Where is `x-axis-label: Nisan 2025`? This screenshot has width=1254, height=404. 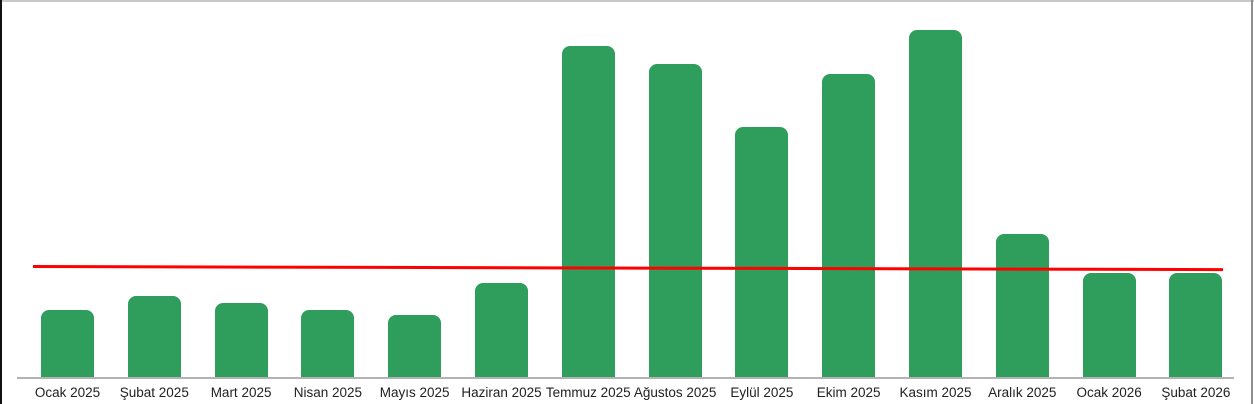
x-axis-label: Nisan 2025 is located at coordinates (328, 392).